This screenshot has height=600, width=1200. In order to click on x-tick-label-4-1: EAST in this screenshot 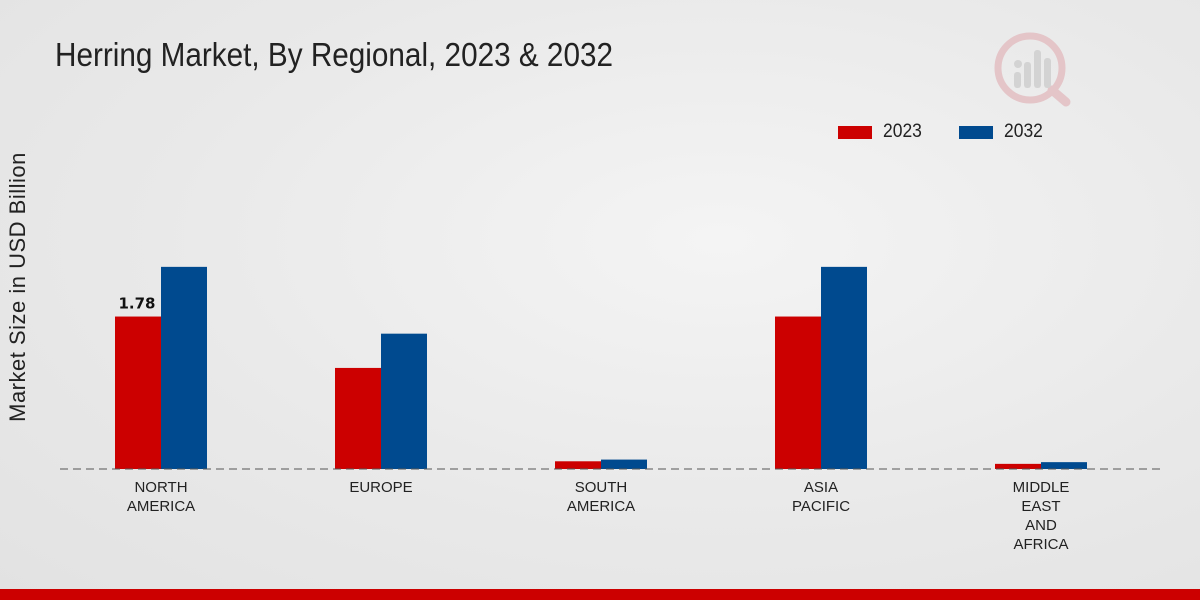, I will do `click(1040, 506)`.